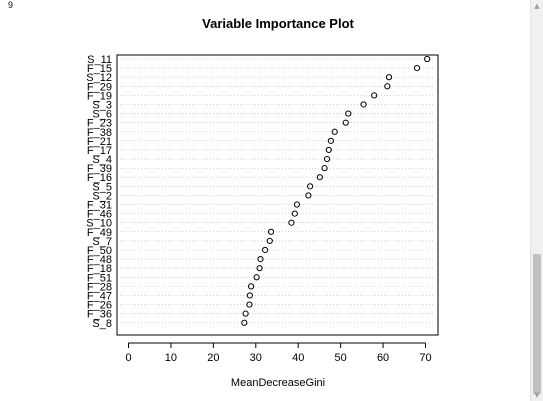 The width and height of the screenshot is (543, 401). What do you see at coordinates (102, 187) in the screenshot?
I see `y-tick-label: S_5` at bounding box center [102, 187].